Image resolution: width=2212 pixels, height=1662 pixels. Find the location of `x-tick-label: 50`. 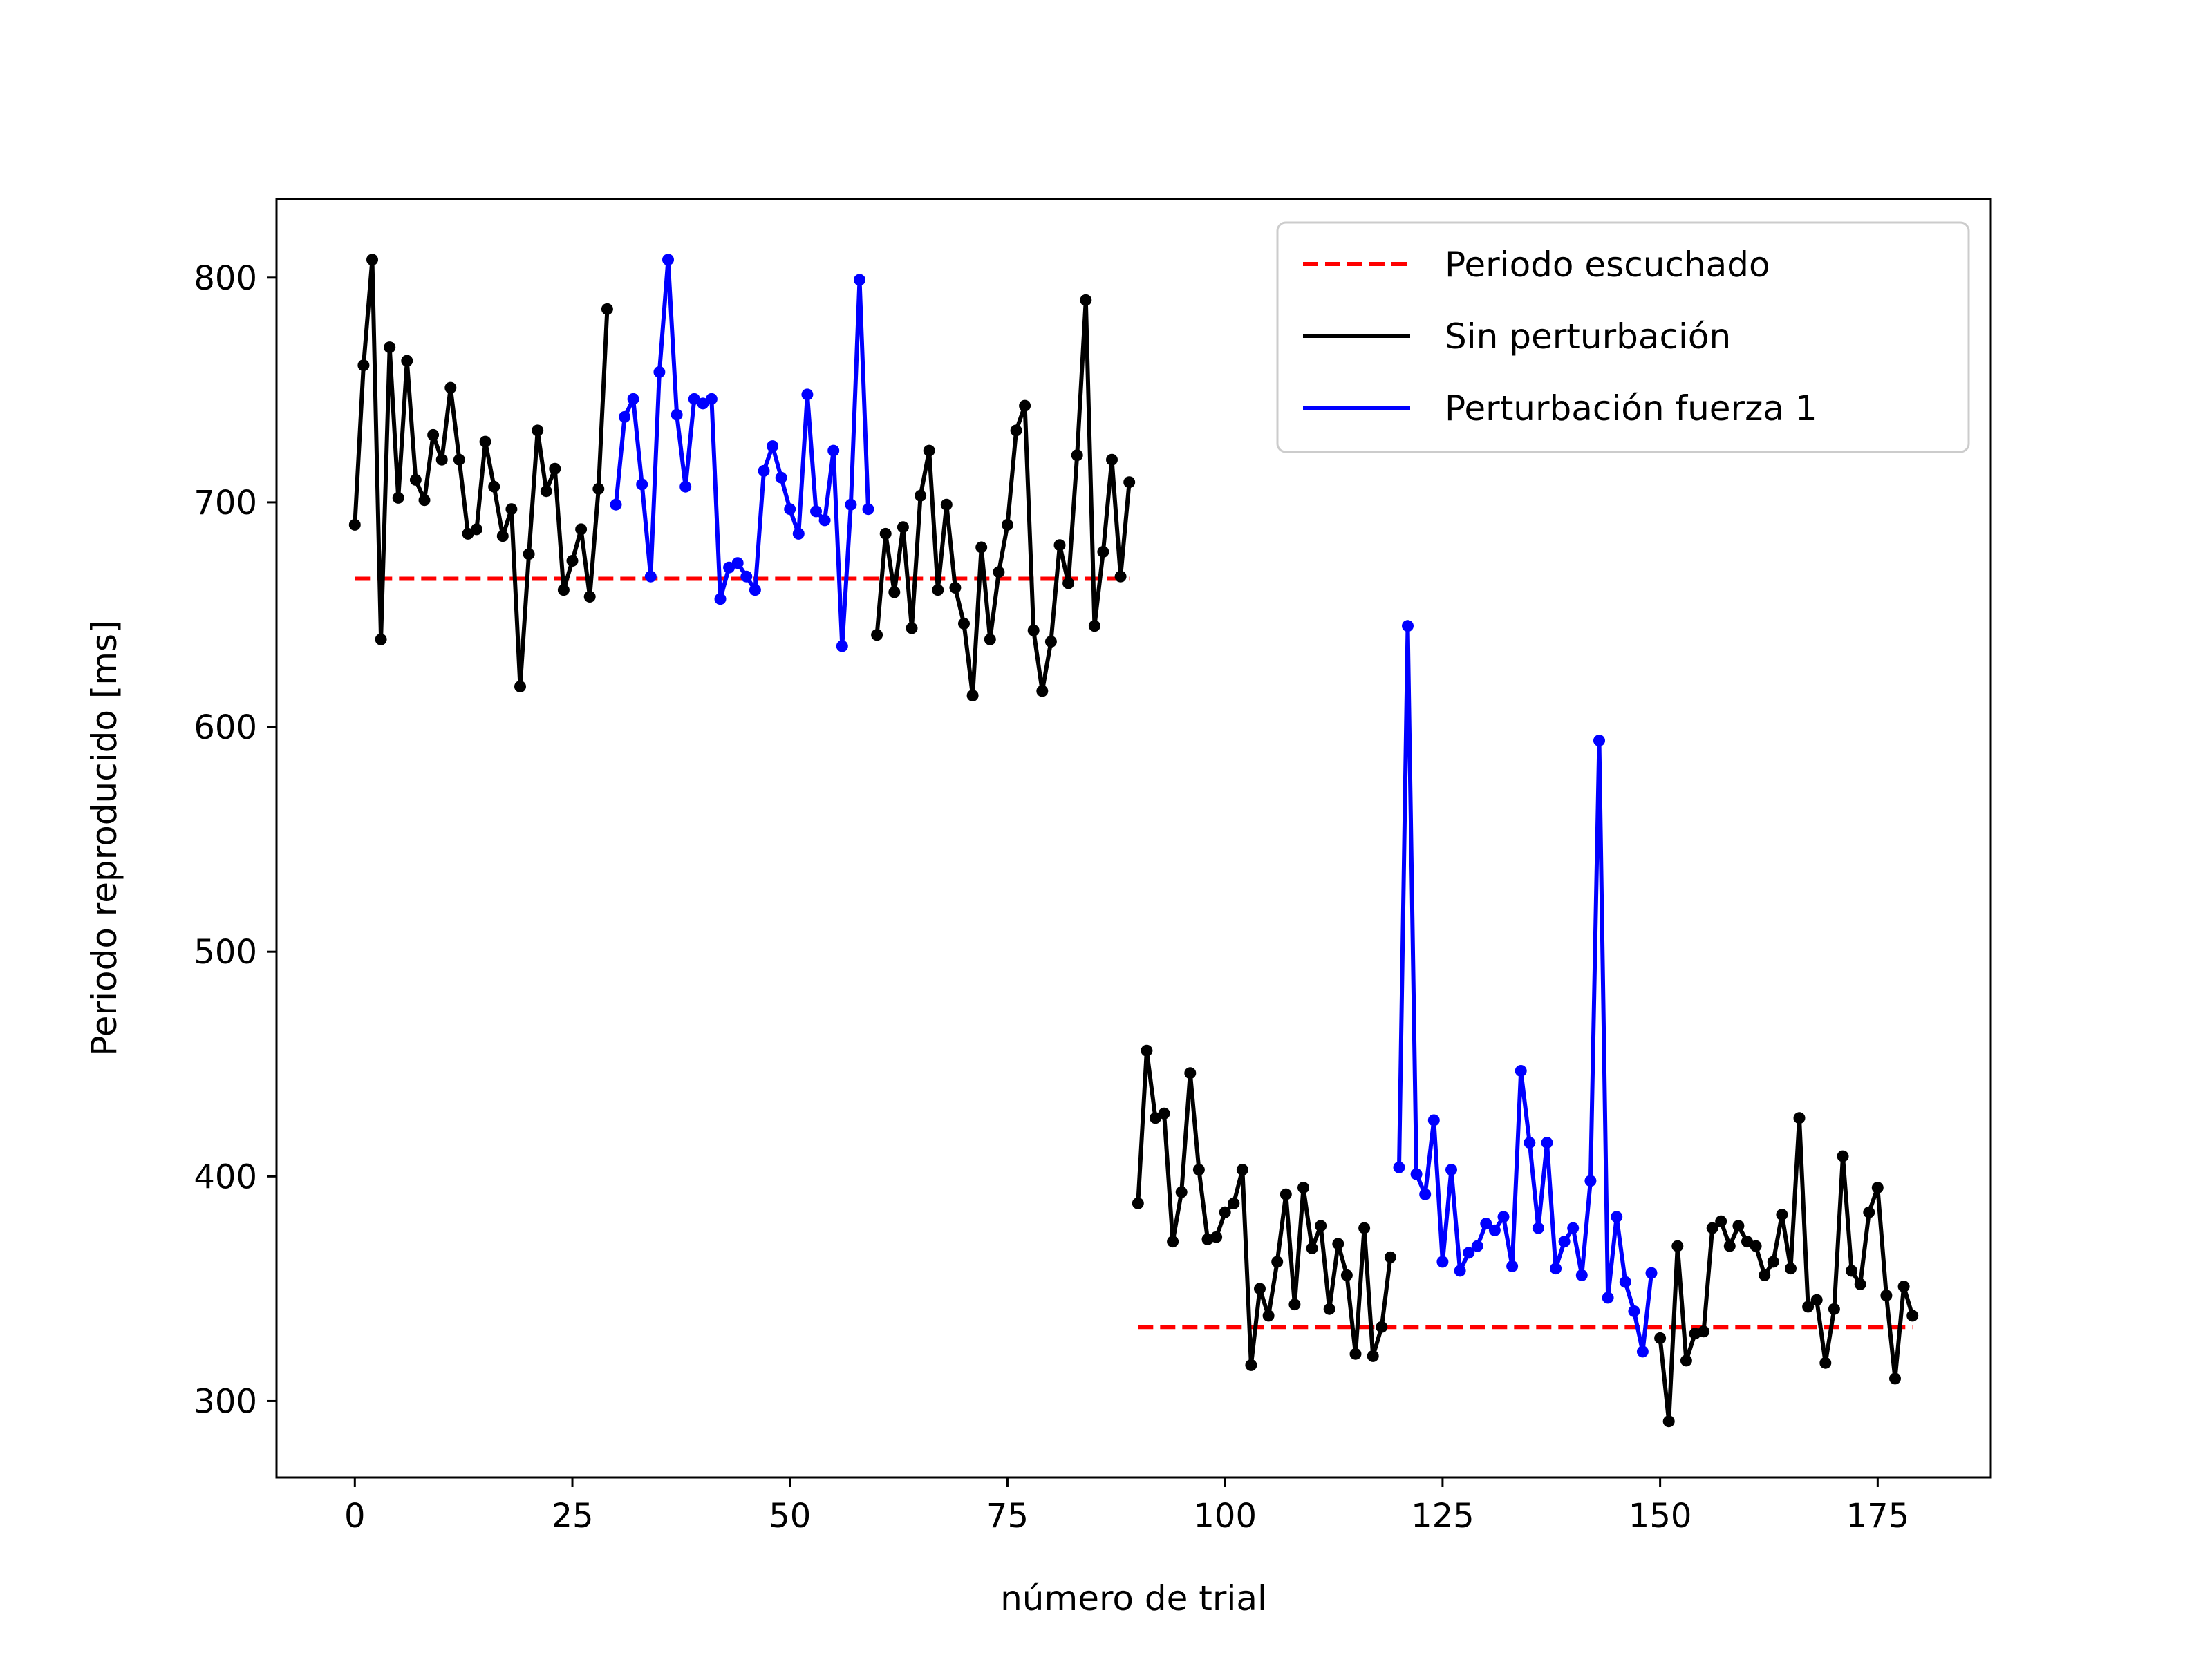

x-tick-label: 50 is located at coordinates (790, 1517).